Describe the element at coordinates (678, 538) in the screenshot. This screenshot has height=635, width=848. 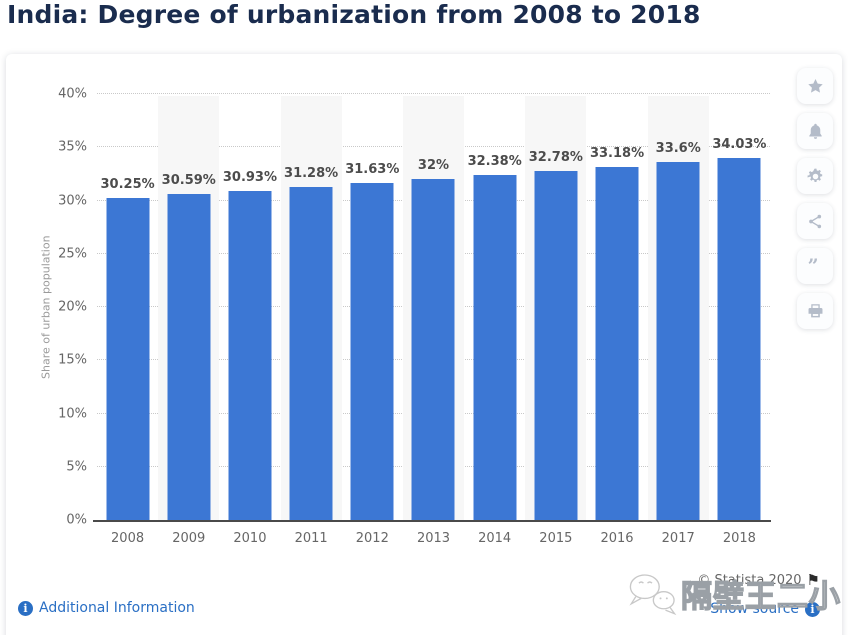
I see `x-tick-label: 2017` at that location.